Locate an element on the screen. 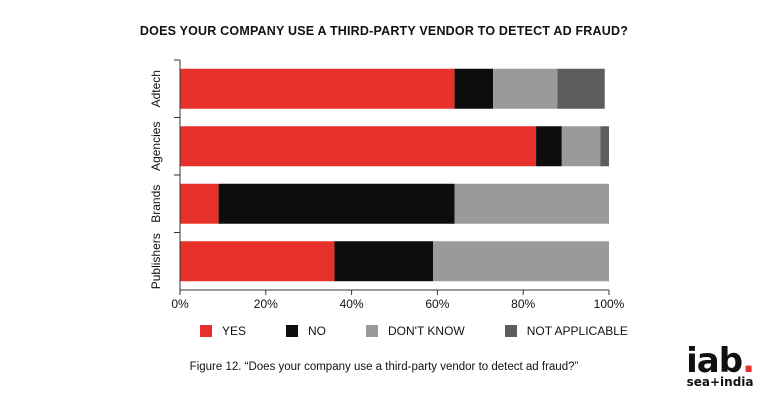 This screenshot has width=768, height=402. legend-item-yes: YES is located at coordinates (223, 331).